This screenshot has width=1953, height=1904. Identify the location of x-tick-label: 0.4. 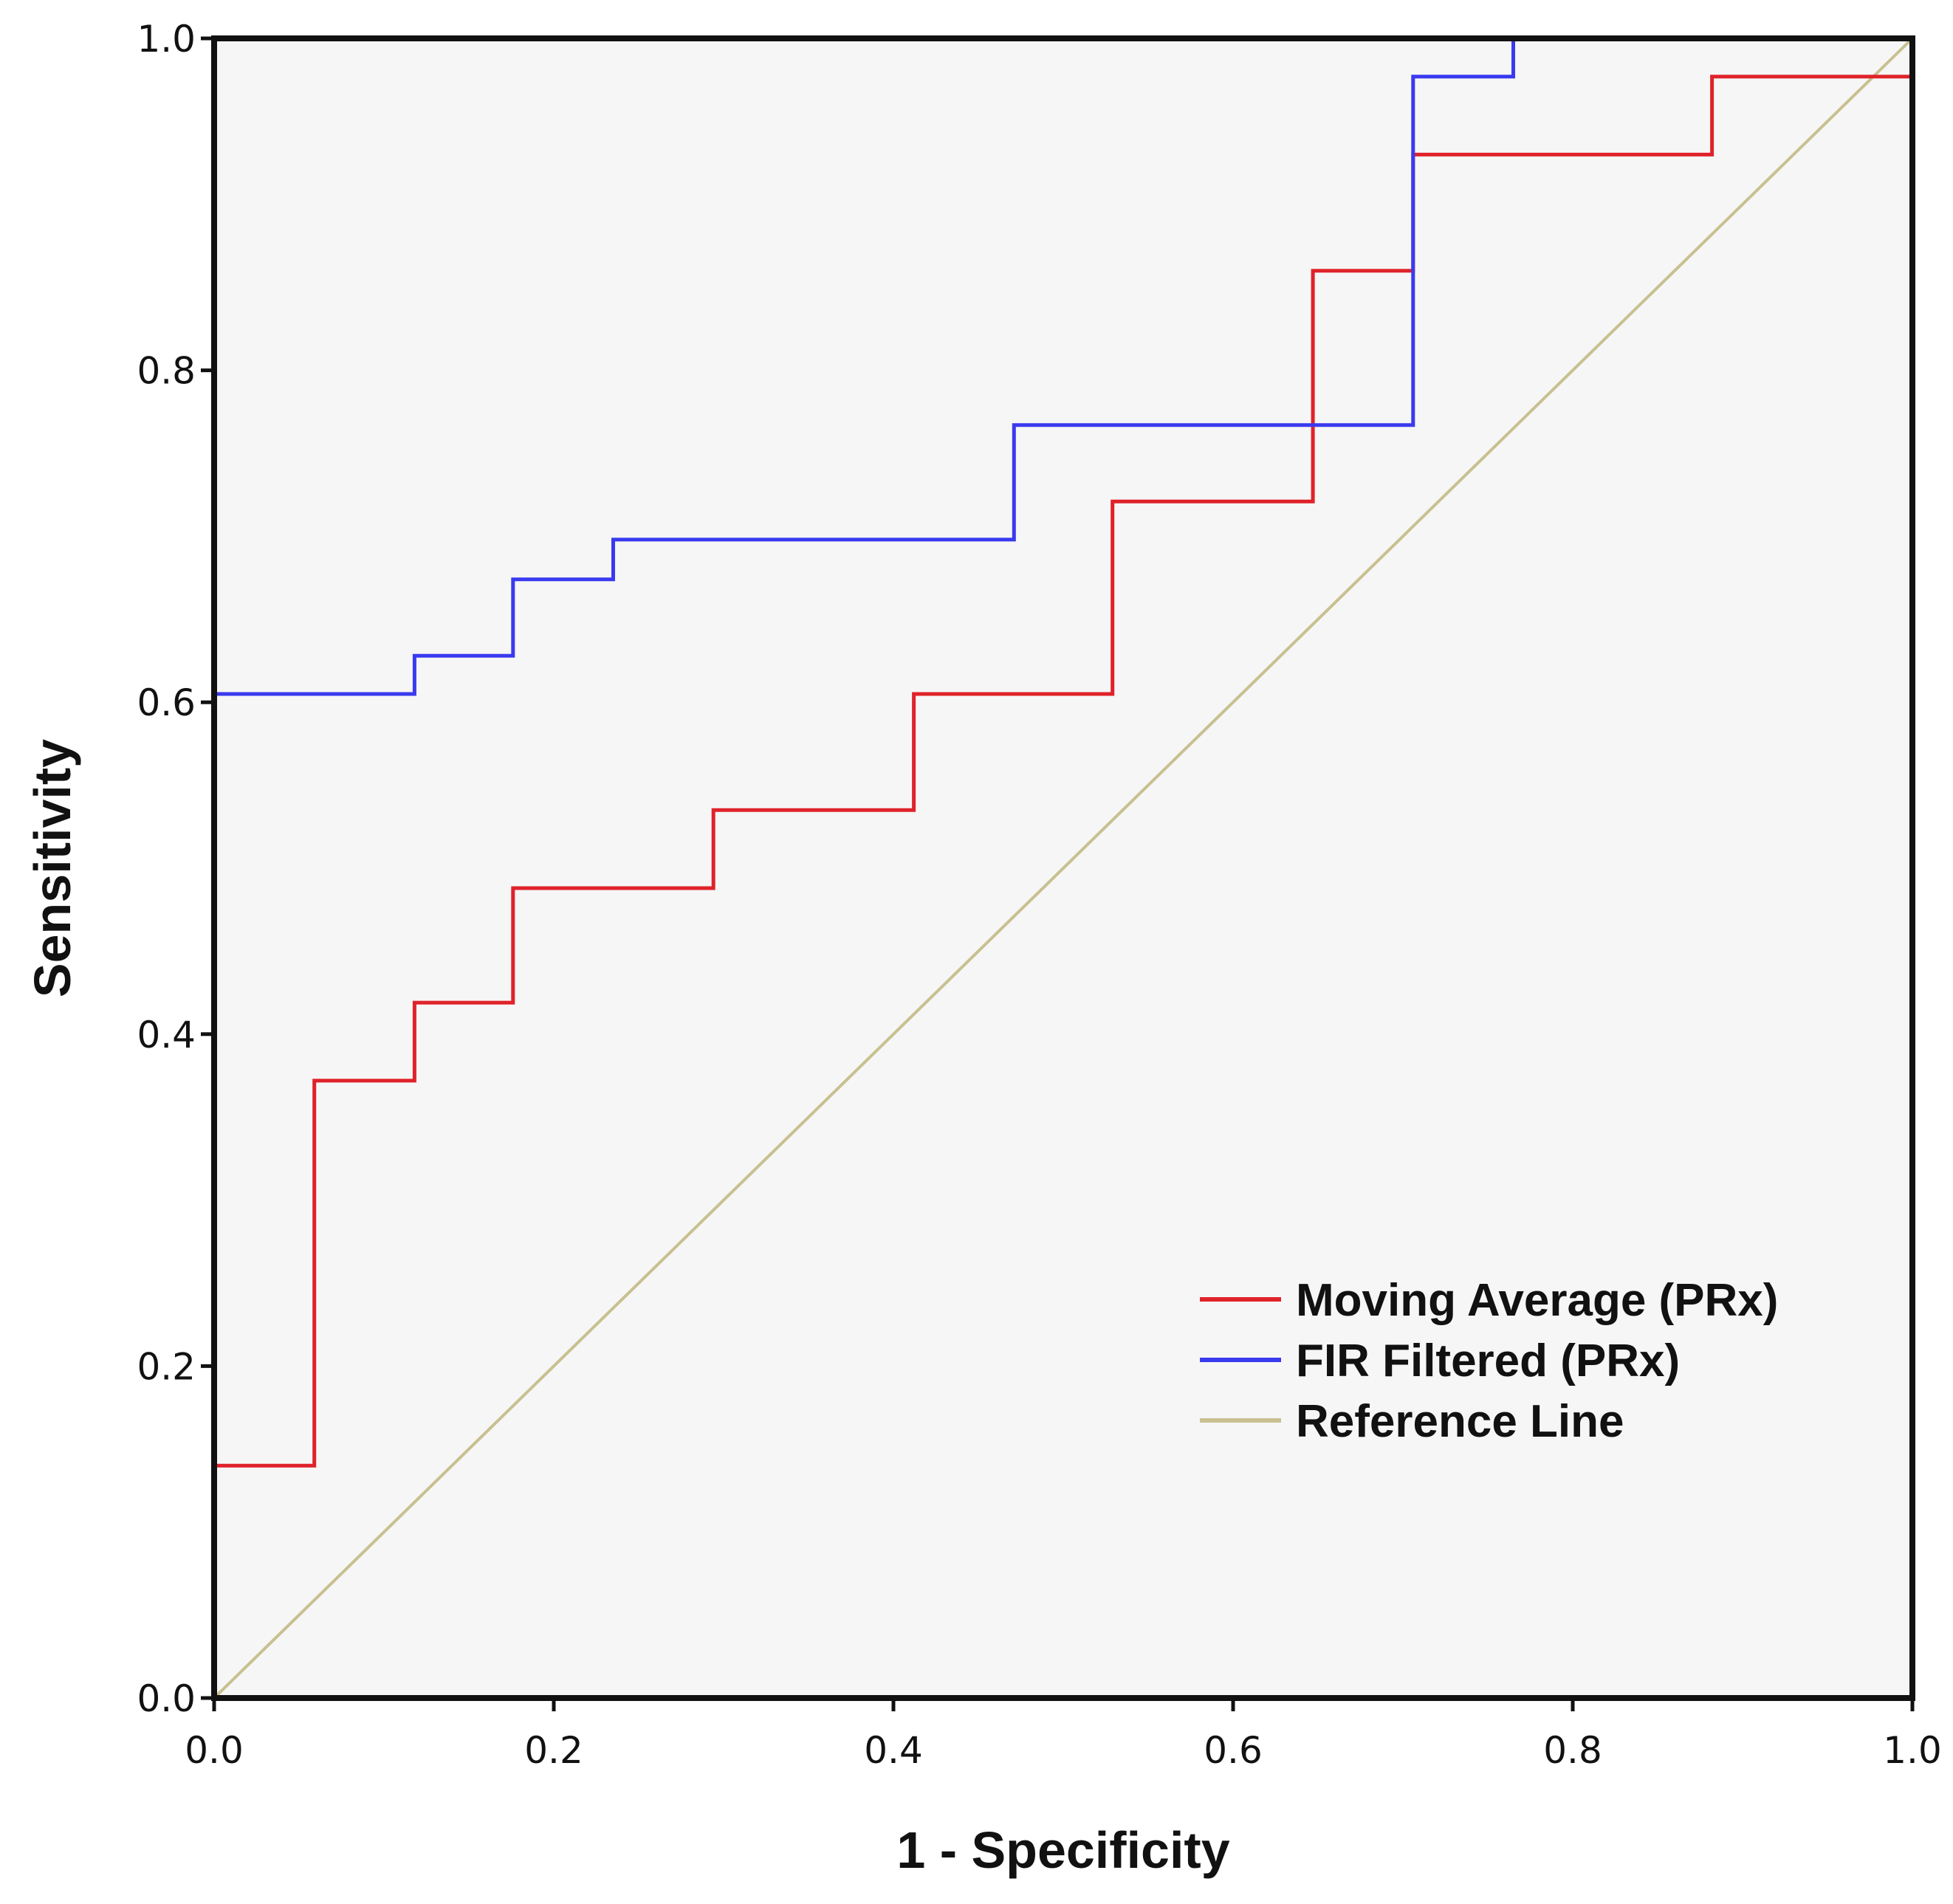
(893, 1751).